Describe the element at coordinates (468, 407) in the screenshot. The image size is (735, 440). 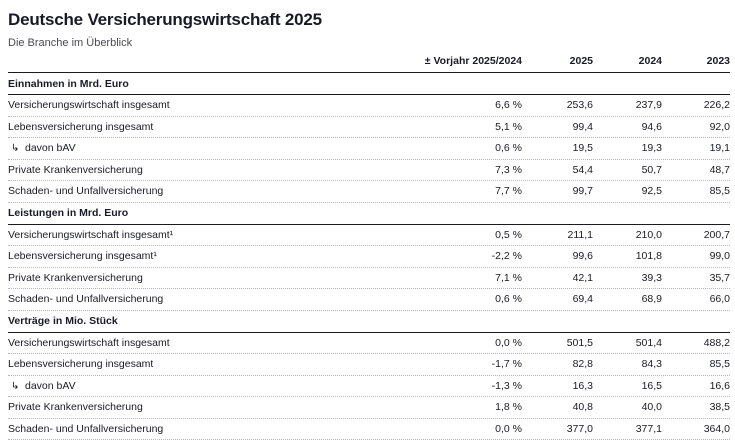
I see `cell-value: 1,8 %` at that location.